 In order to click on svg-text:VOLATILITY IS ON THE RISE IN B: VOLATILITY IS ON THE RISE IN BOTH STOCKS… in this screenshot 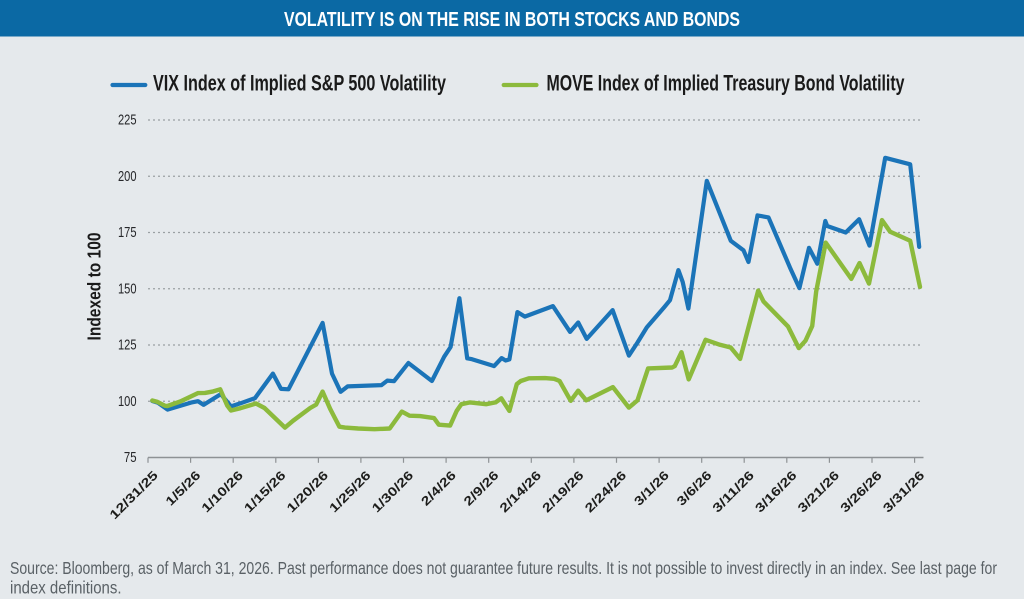, I will do `click(512, 20)`.